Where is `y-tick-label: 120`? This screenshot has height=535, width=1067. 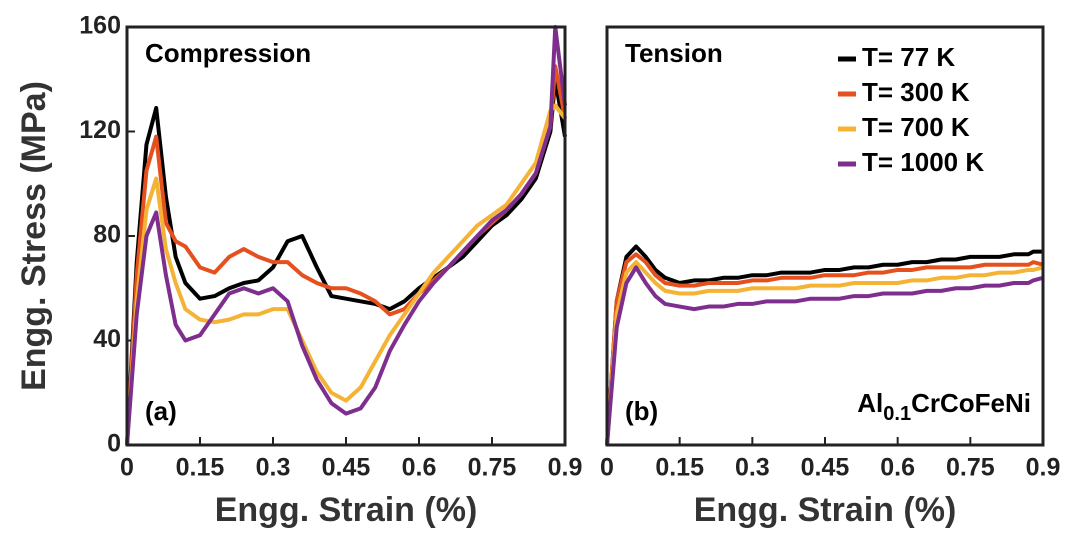
y-tick-label: 120 is located at coordinates (100, 130).